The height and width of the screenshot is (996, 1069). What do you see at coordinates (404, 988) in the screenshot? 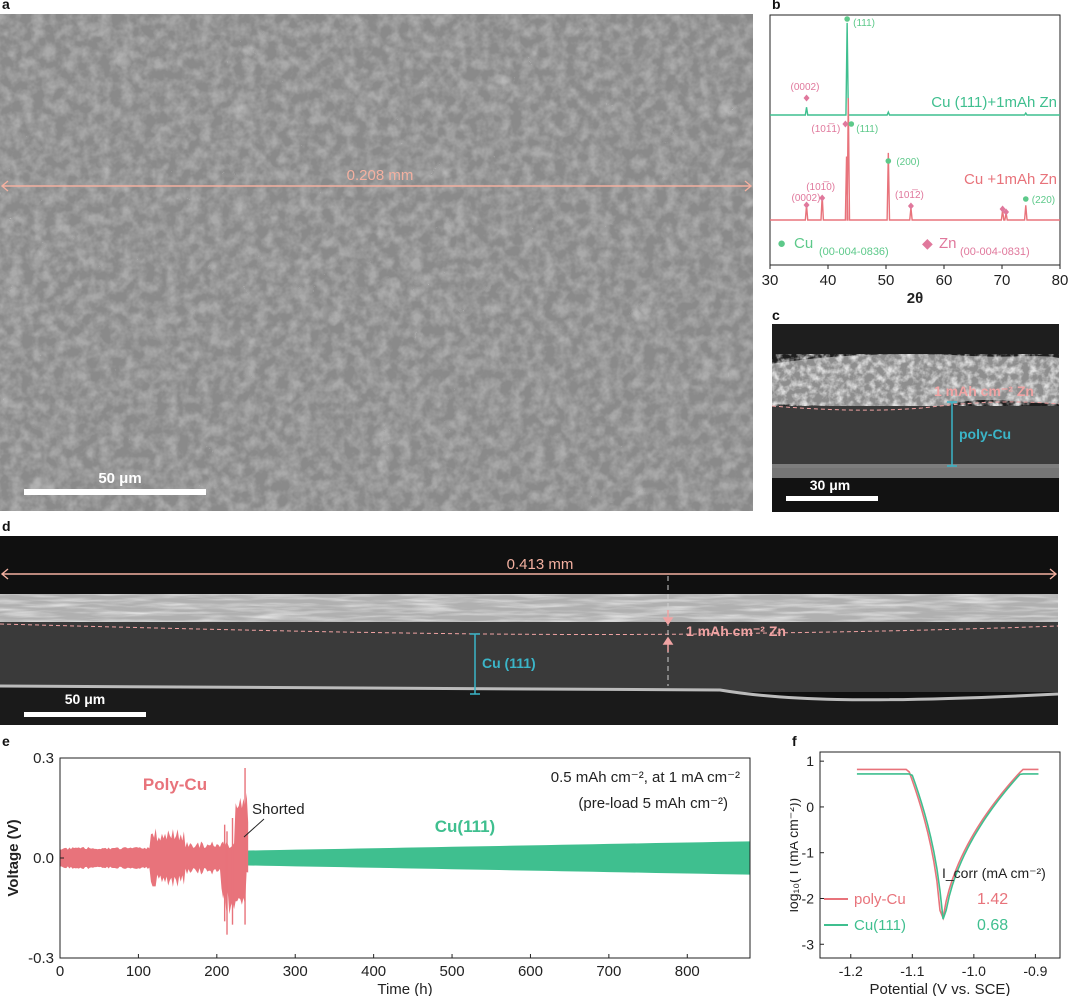
I see `x-axis-label: Time (h)` at bounding box center [404, 988].